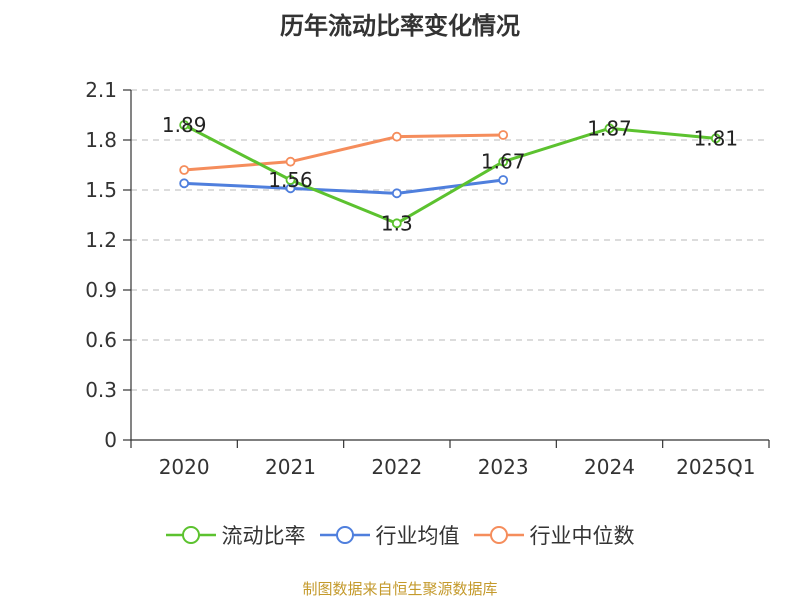  What do you see at coordinates (101, 190) in the screenshot?
I see `y-tick-label: 1.5` at bounding box center [101, 190].